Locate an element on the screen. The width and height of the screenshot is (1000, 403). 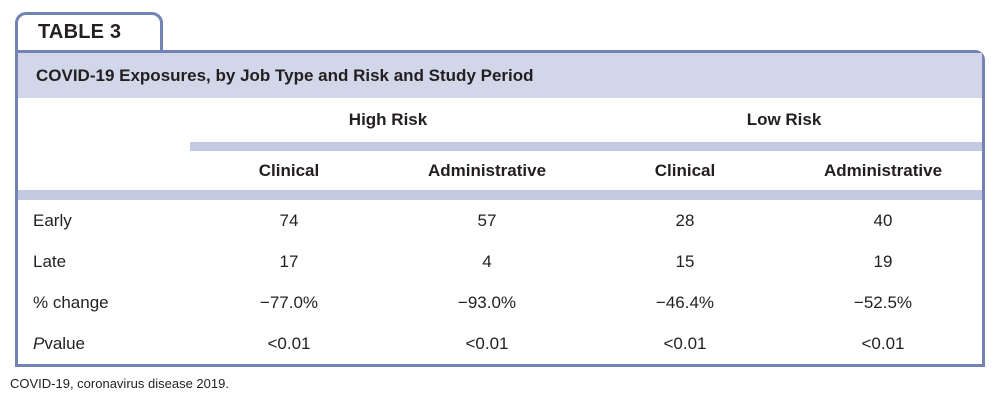
table-cell: 17 is located at coordinates (289, 261).